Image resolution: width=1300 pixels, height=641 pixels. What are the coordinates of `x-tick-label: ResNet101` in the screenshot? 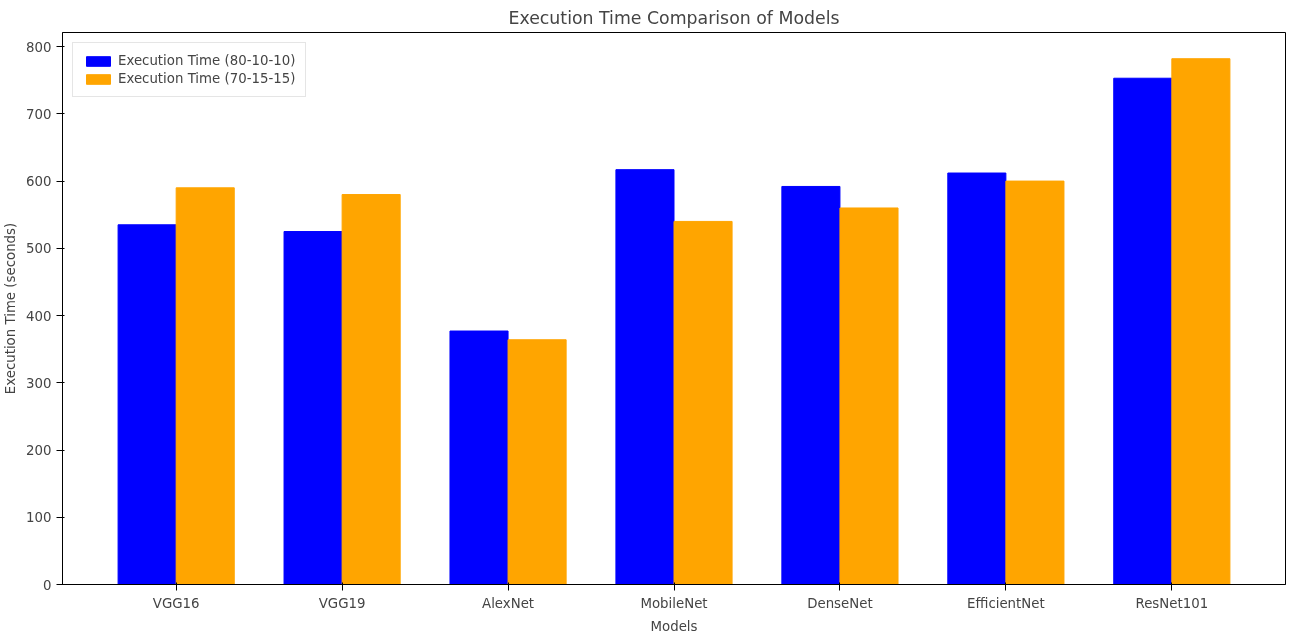 It's located at (1172, 603).